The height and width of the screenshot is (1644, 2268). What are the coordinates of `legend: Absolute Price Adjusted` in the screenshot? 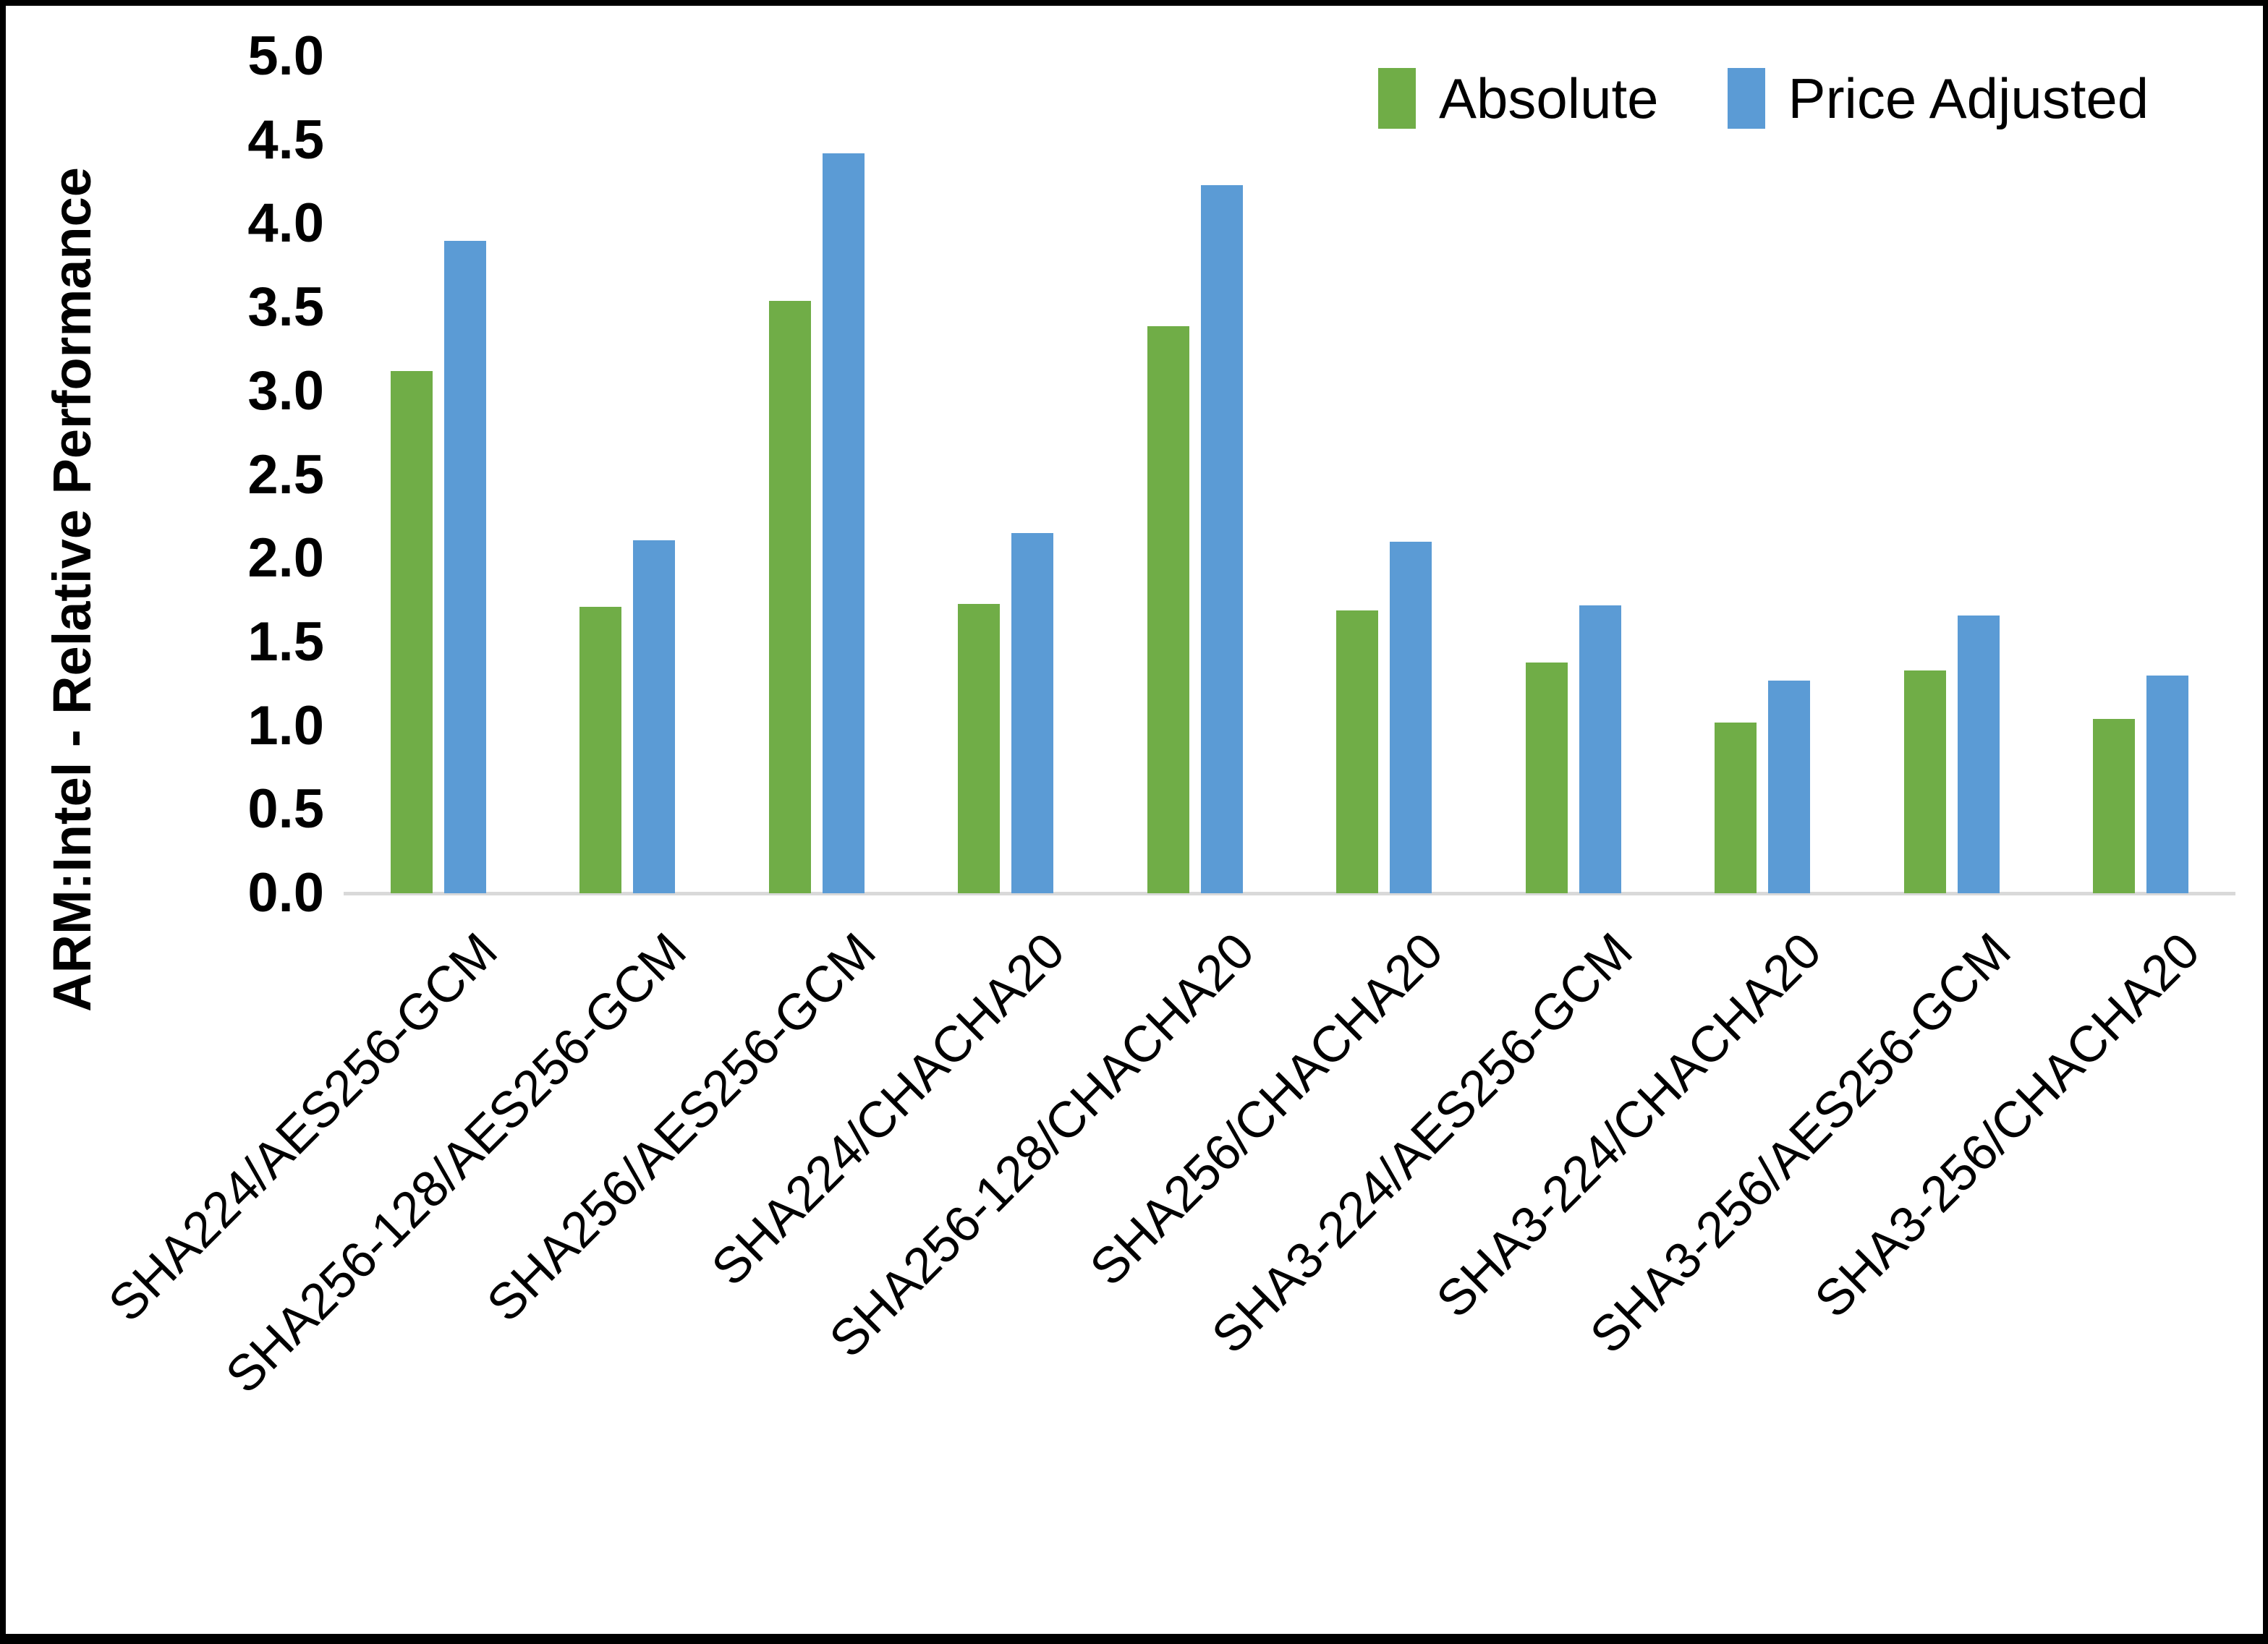 It's located at (1763, 98).